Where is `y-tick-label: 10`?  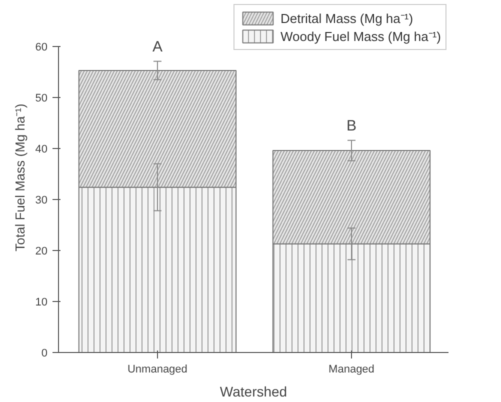
y-tick-label: 10 is located at coordinates (41, 302).